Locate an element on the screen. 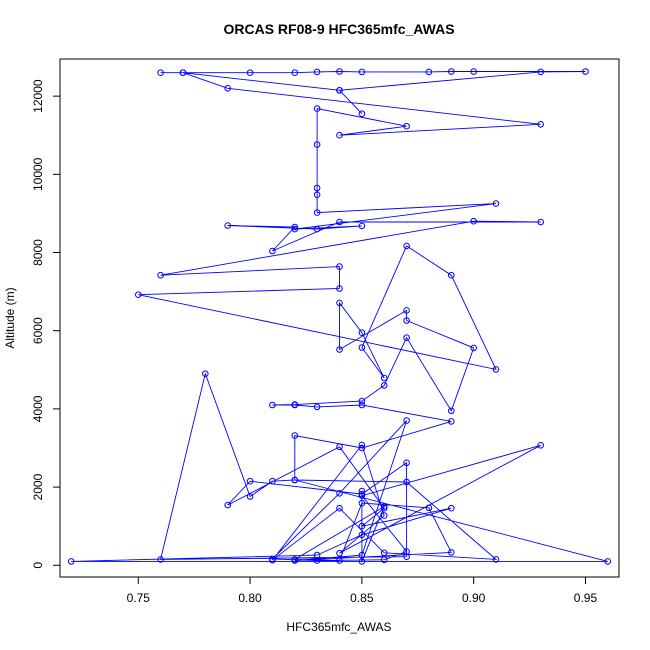  y-tick-label: 12000 is located at coordinates (38, 96).